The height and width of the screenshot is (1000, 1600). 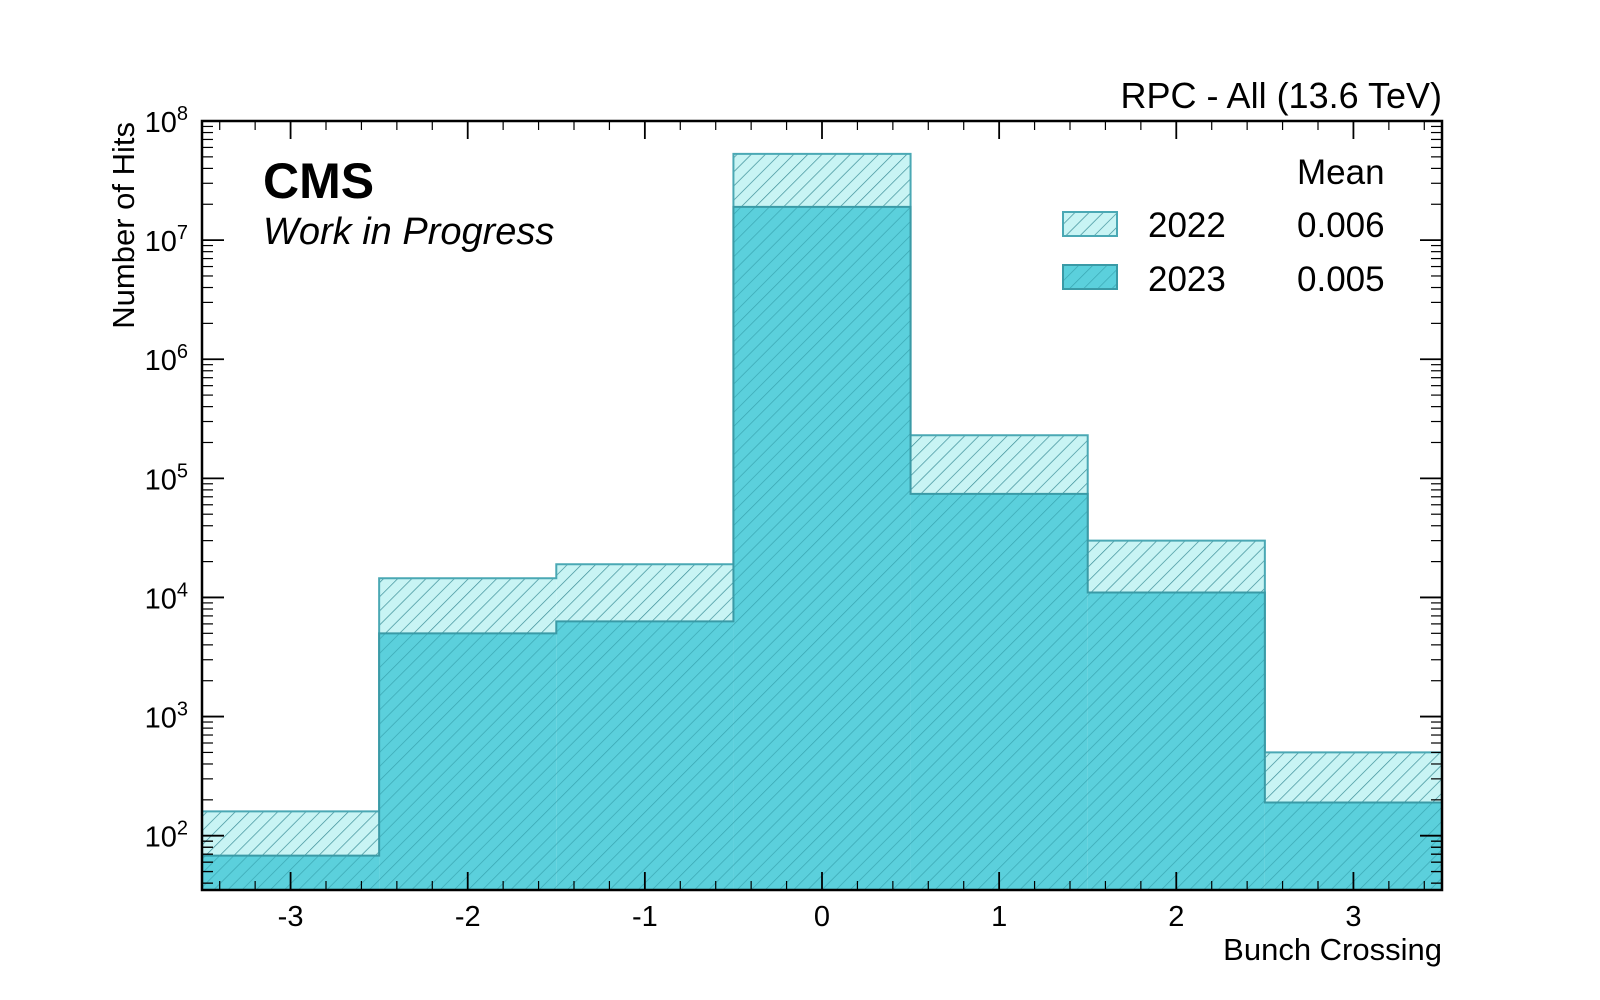 I want to click on x-tick-labels: -3 -2 -1 0 1 2 3, so click(x=820, y=917).